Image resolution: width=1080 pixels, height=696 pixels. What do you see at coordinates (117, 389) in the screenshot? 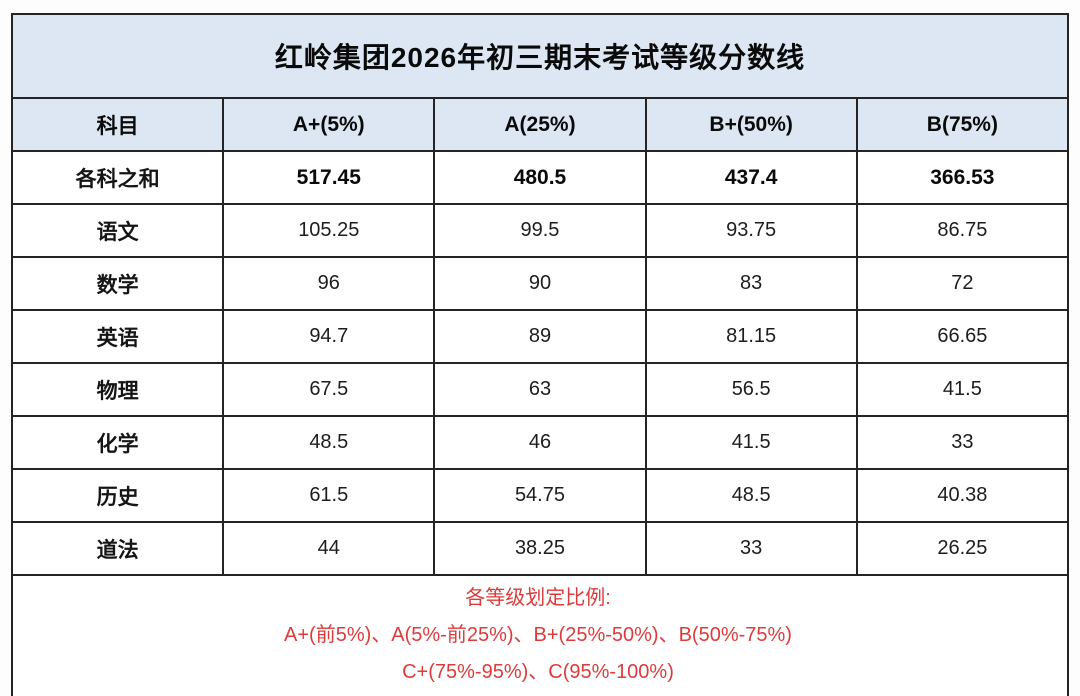
I see `subject-cell: 物理` at bounding box center [117, 389].